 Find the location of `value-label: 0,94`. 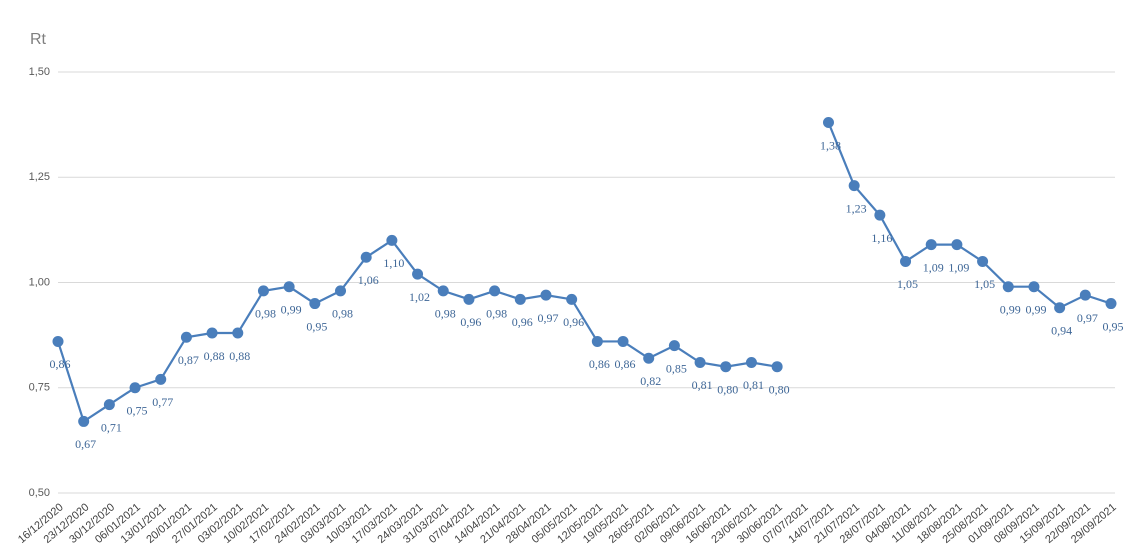

value-label: 0,94 is located at coordinates (1061, 331).